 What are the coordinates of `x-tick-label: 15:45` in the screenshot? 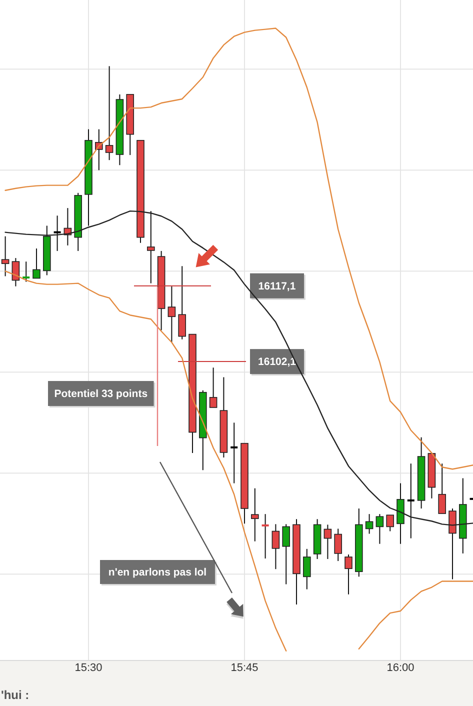 It's located at (244, 668).